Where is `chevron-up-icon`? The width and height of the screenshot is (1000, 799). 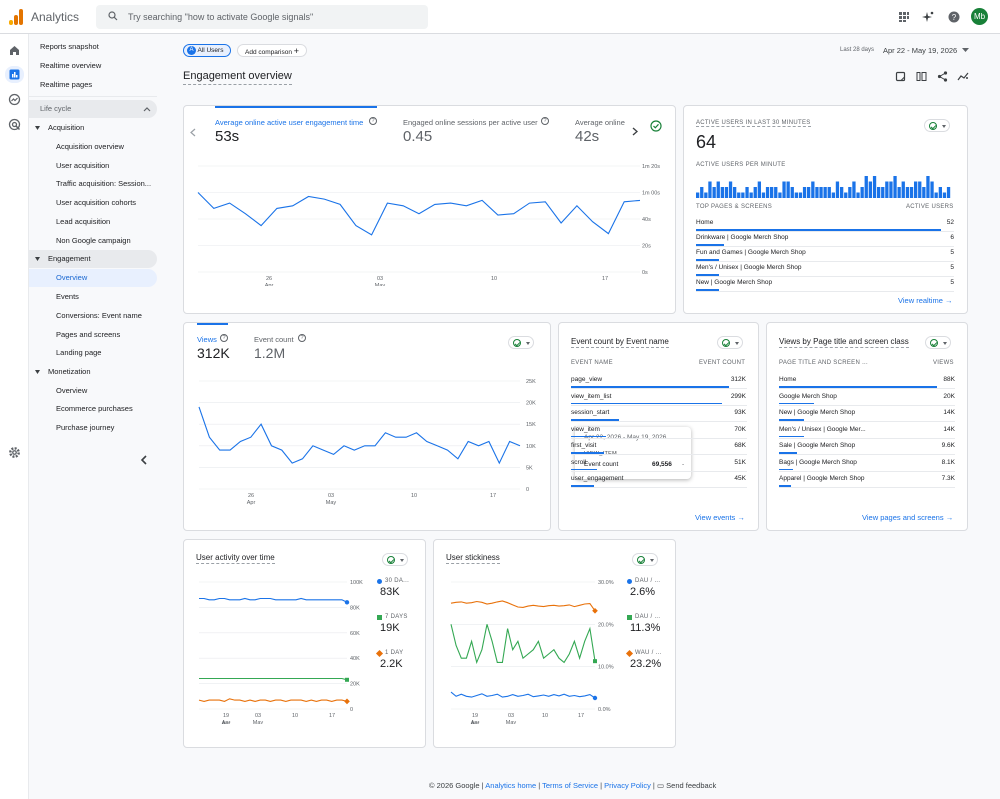 chevron-up-icon is located at coordinates (147, 109).